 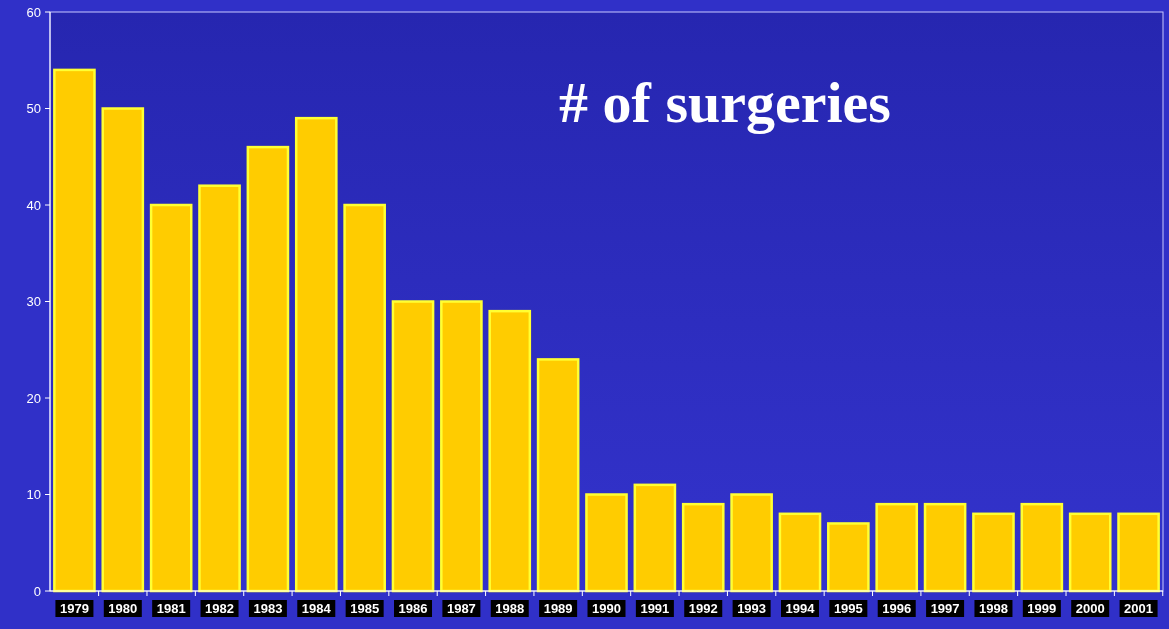 I want to click on y-tick-label: 50, so click(x=33, y=109).